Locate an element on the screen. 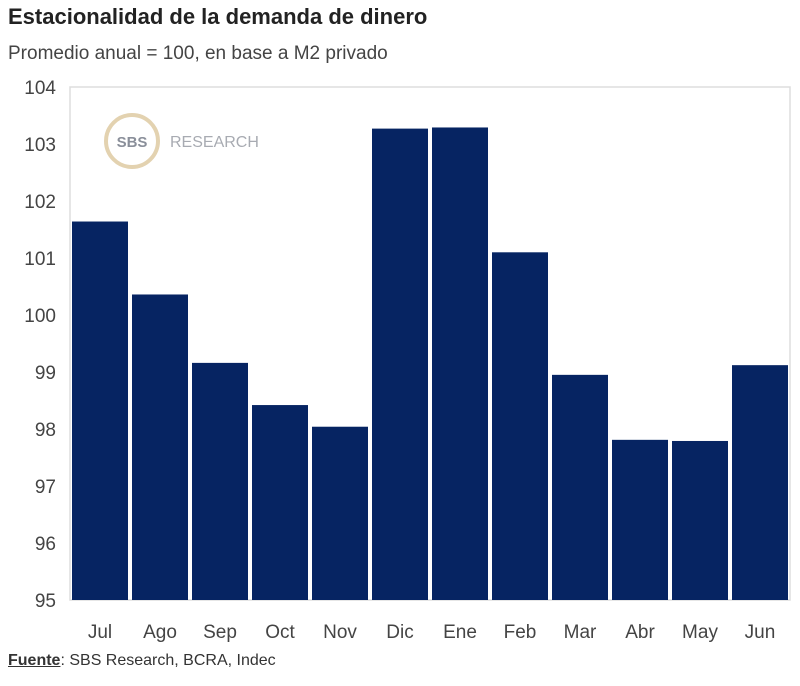 This screenshot has width=800, height=686. y-tick-label: 102 is located at coordinates (40, 202).